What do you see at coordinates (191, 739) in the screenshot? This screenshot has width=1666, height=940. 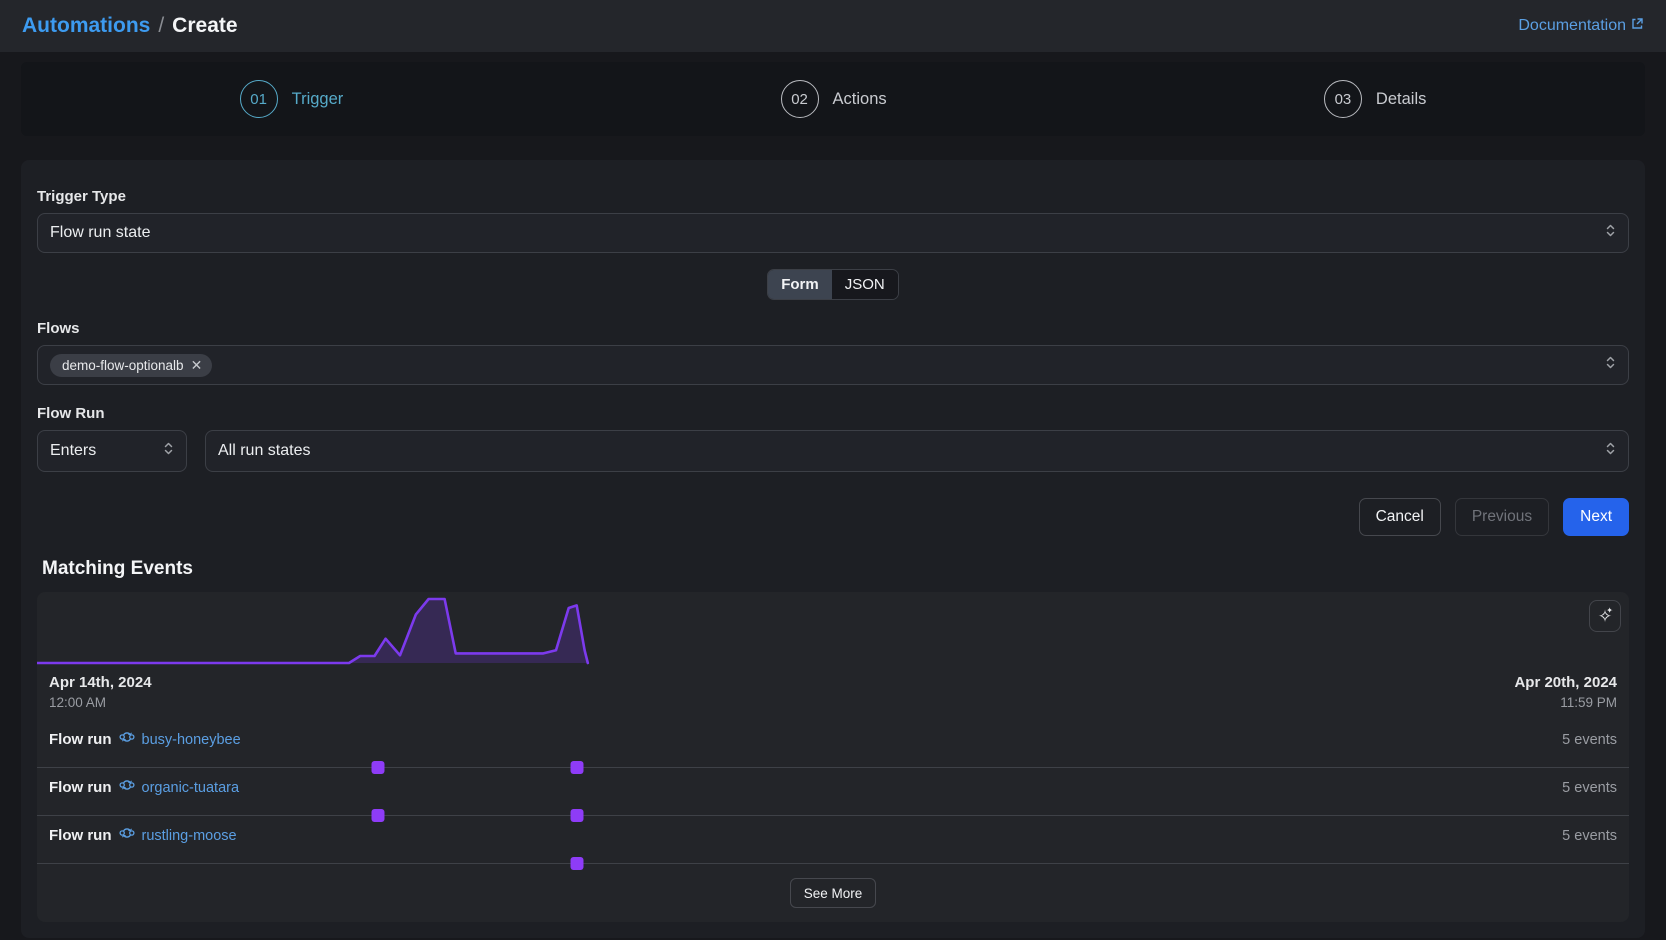 I see `flow-run-link-busy-honeybee: busy-honeybee` at bounding box center [191, 739].